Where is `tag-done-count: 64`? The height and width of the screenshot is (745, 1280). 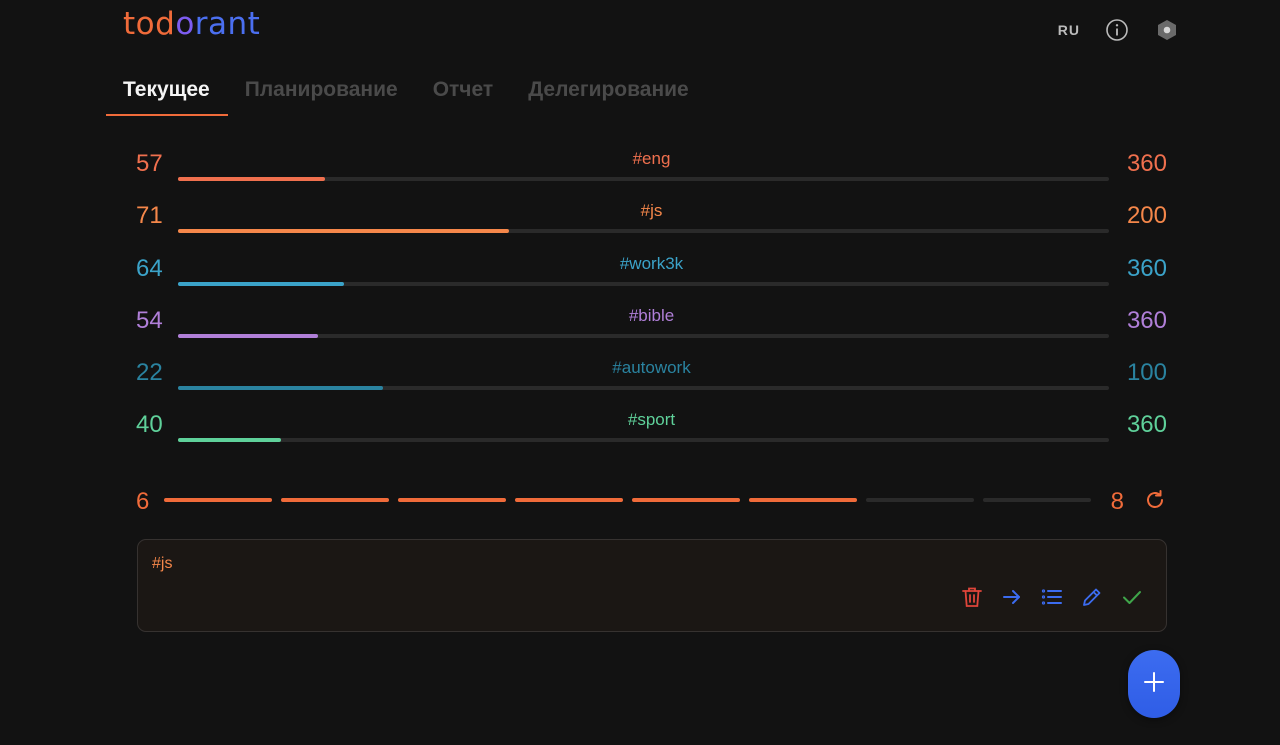 tag-done-count: 64 is located at coordinates (149, 268).